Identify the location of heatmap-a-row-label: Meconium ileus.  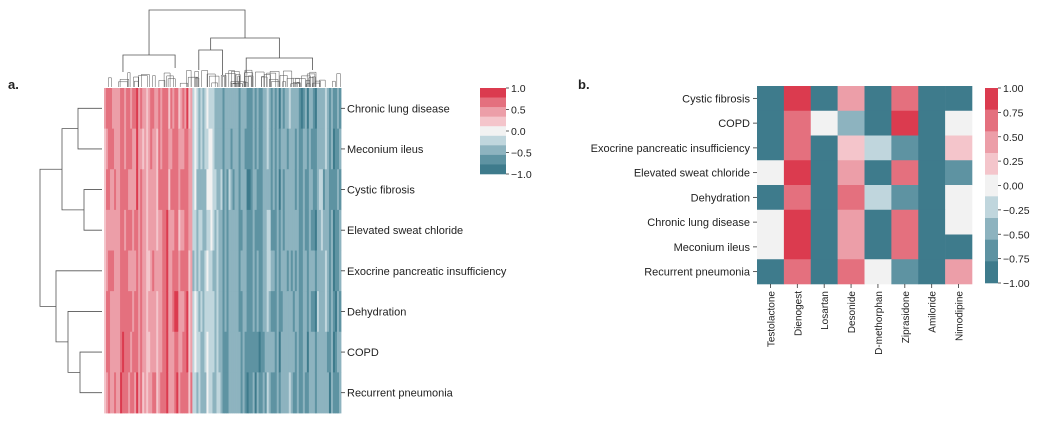
(385, 150).